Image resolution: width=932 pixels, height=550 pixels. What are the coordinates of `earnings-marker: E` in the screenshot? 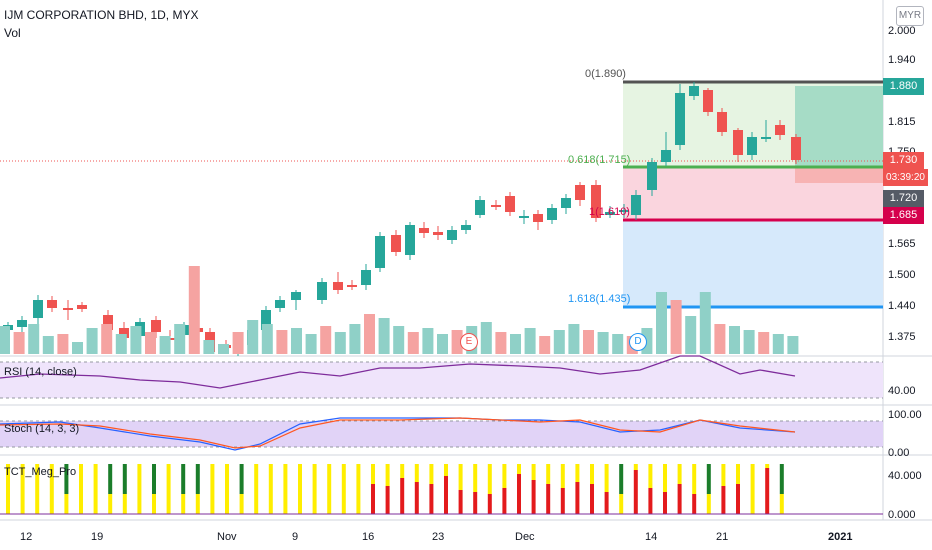 It's located at (469, 342).